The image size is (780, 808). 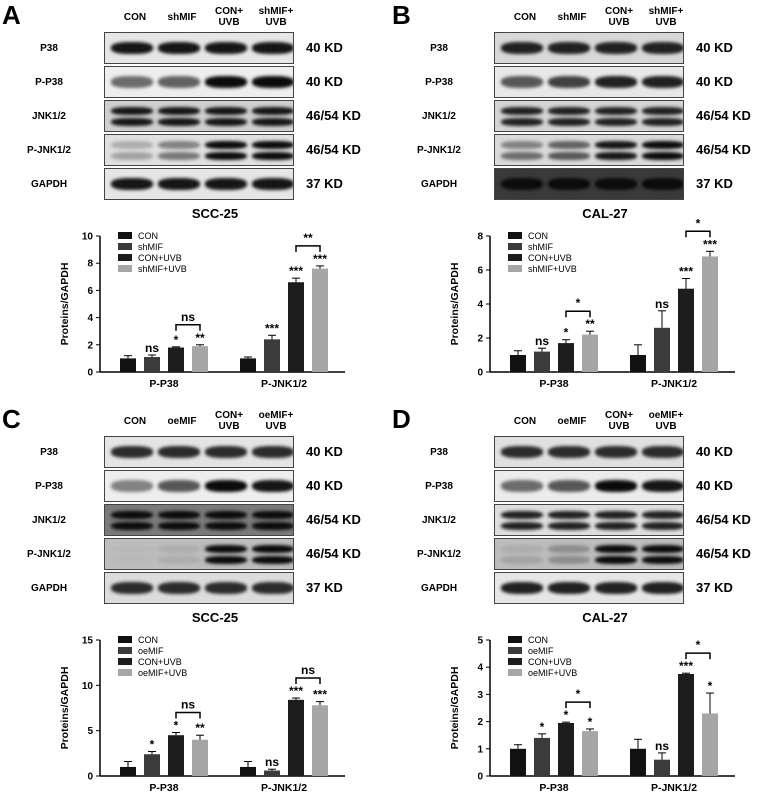 What do you see at coordinates (320, 695) in the screenshot?
I see `significance-label: ***` at bounding box center [320, 695].